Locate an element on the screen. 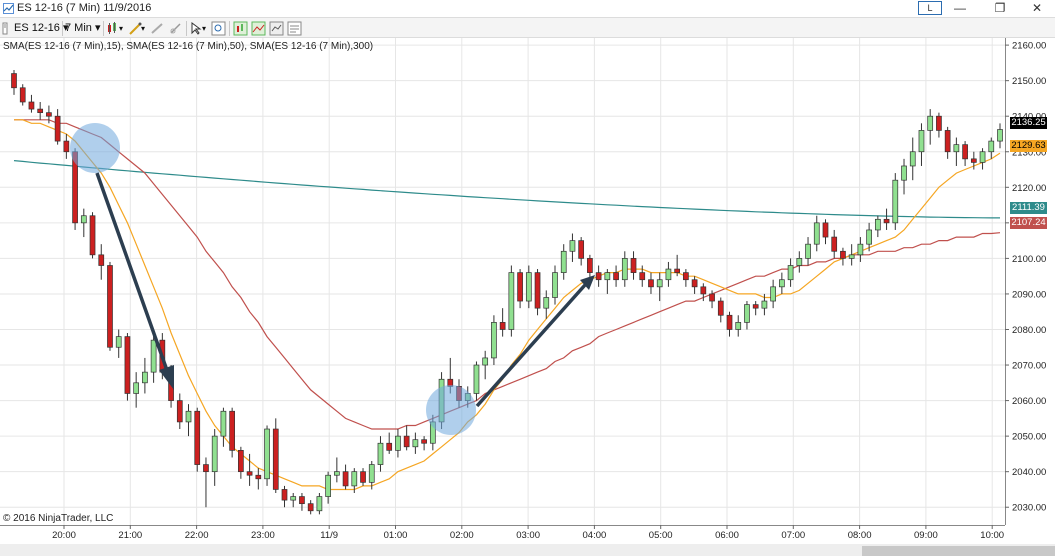 The width and height of the screenshot is (1055, 556). x-tick-label: 21:00 is located at coordinates (130, 535).